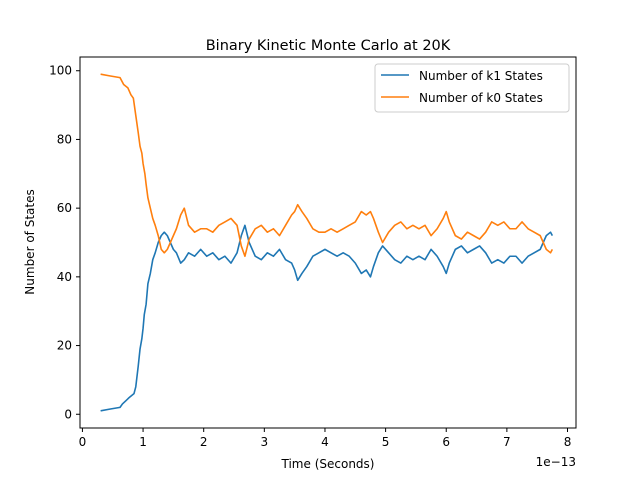 The height and width of the screenshot is (480, 640). I want to click on y-axis: 0 20 40 60 80 100, so click(64, 242).